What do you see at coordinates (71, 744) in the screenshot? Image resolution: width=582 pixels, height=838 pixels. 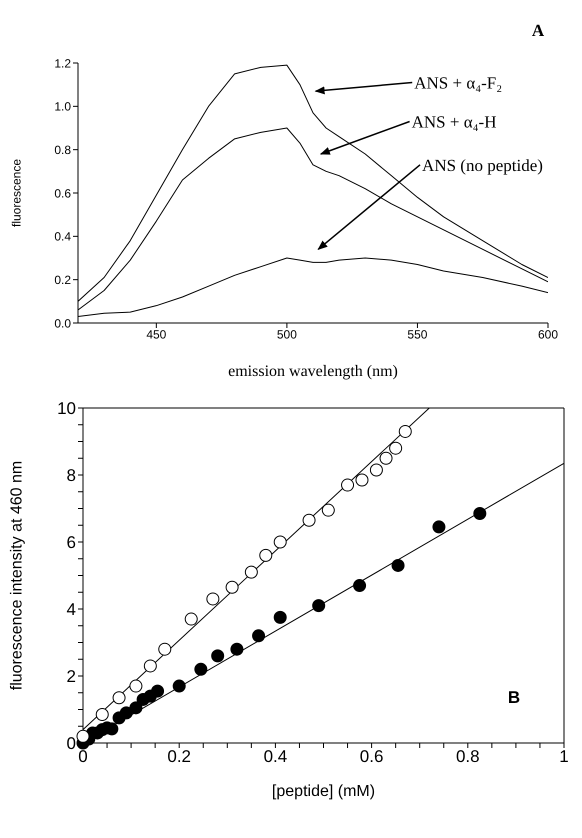 I see `y-tick-label: 0` at bounding box center [71, 744].